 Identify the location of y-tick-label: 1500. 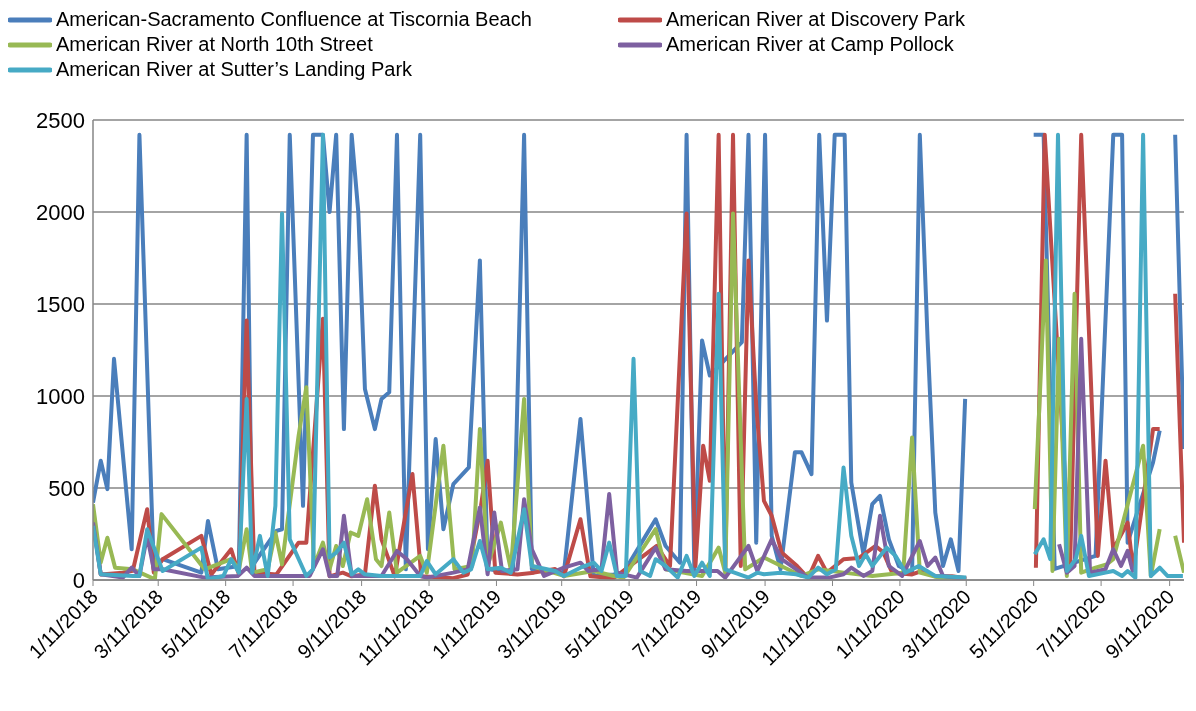
(60, 304).